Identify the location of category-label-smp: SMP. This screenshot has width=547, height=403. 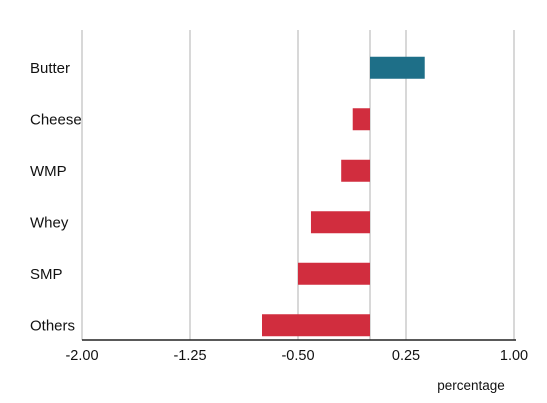
(46, 274).